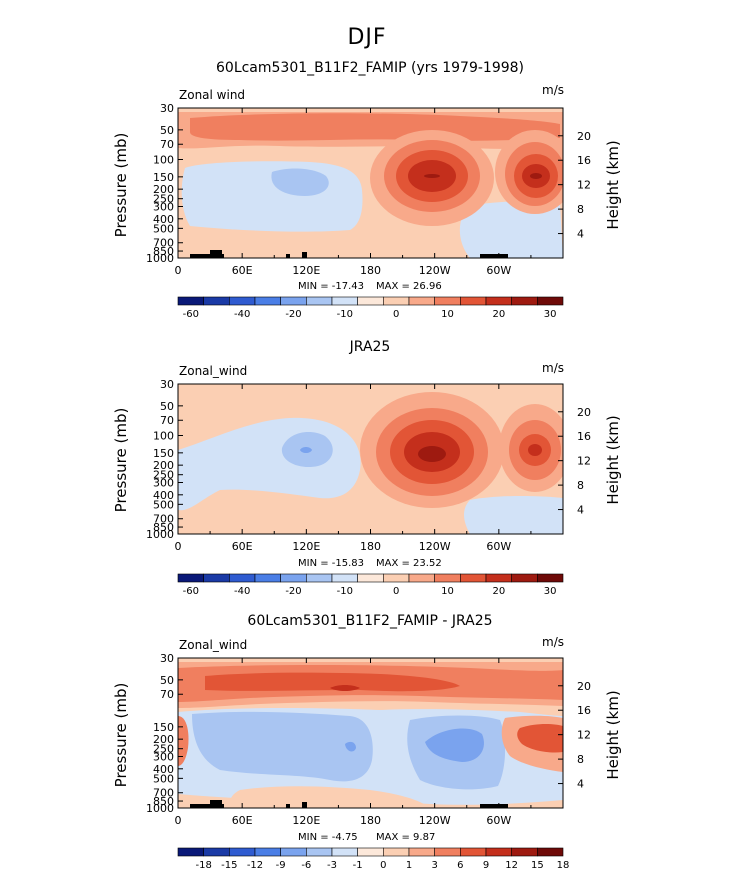  I want to click on panel-3-colorbar-label: 18, so click(563, 865).